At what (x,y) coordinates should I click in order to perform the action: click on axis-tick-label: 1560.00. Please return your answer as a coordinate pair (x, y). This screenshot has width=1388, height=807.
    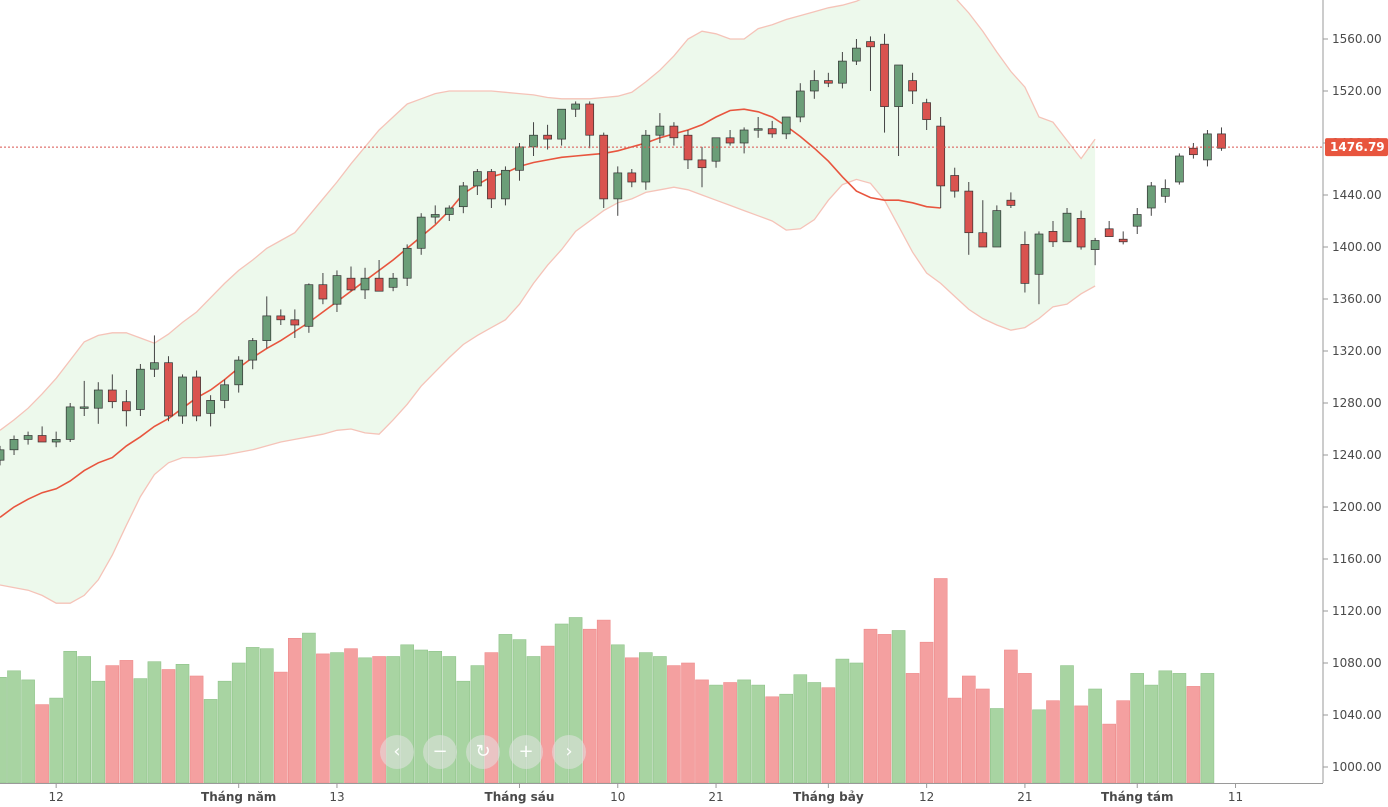
    Looking at the image, I should click on (1357, 39).